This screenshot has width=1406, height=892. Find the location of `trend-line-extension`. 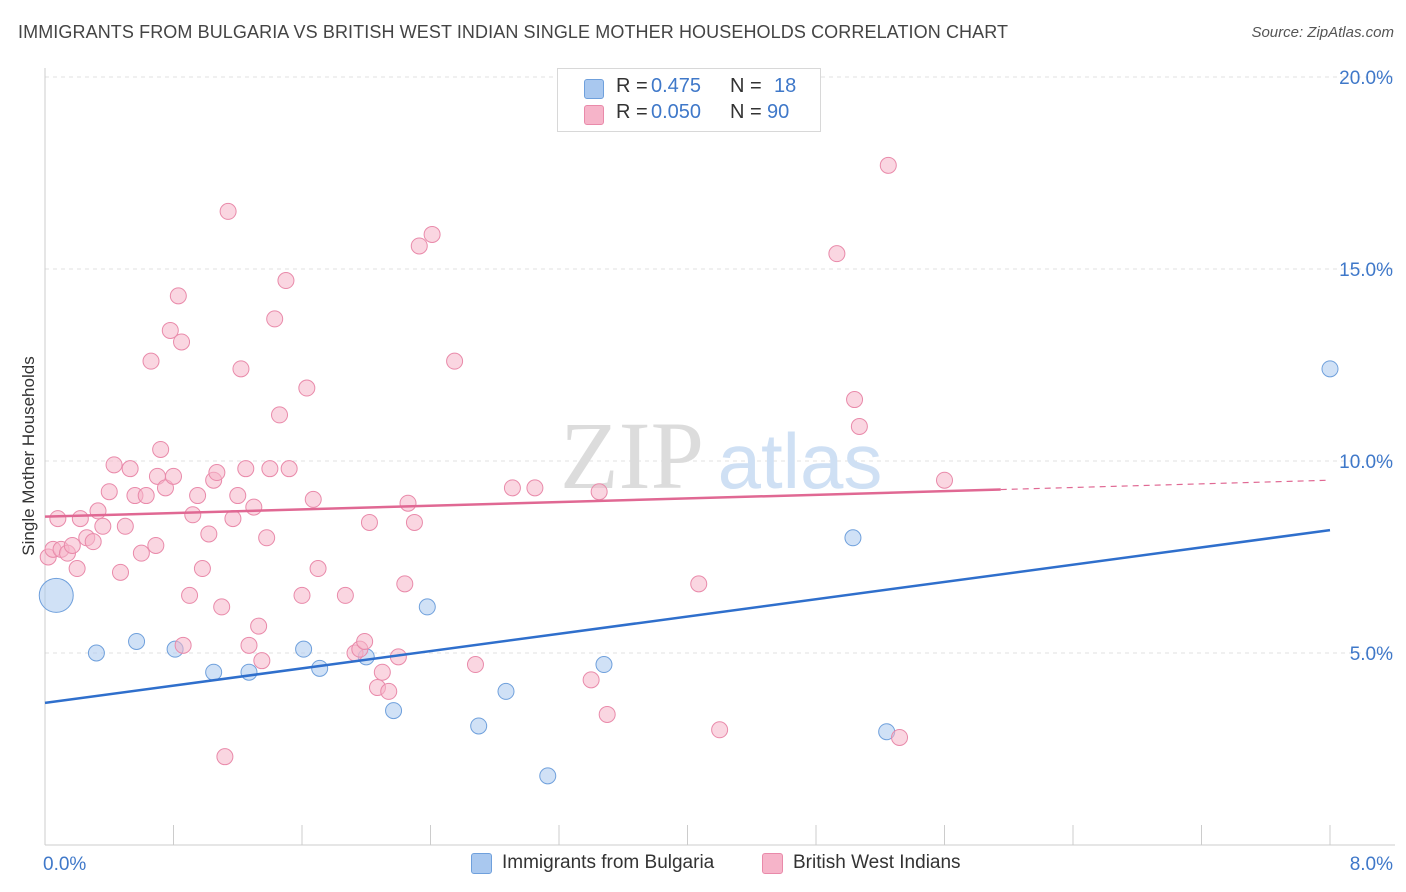

trend-line-extension is located at coordinates (1165, 485).